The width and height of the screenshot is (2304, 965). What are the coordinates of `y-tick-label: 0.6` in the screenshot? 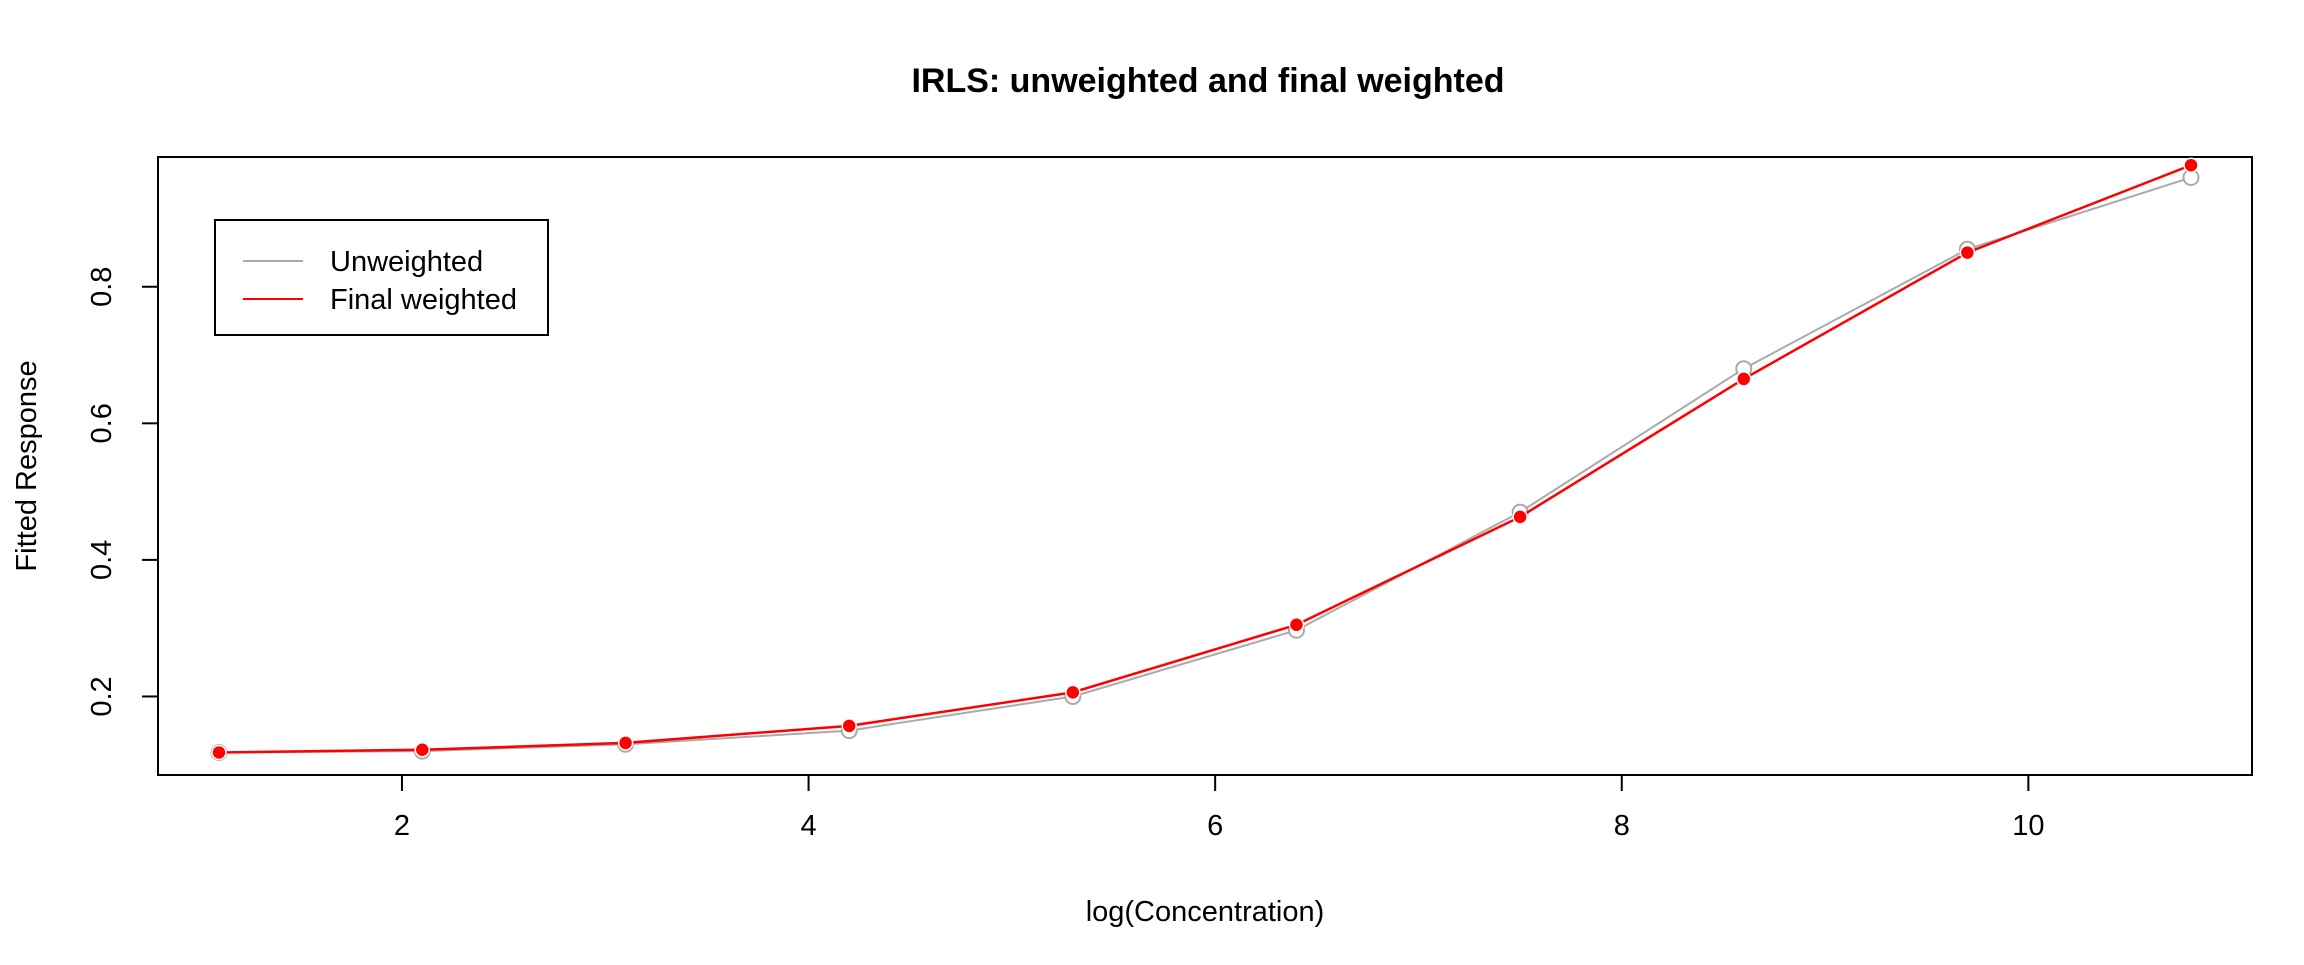 It's located at (102, 423).